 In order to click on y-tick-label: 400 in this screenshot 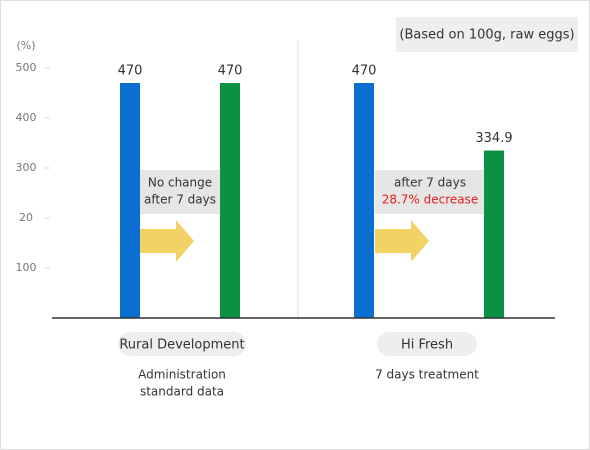, I will do `click(26, 117)`.